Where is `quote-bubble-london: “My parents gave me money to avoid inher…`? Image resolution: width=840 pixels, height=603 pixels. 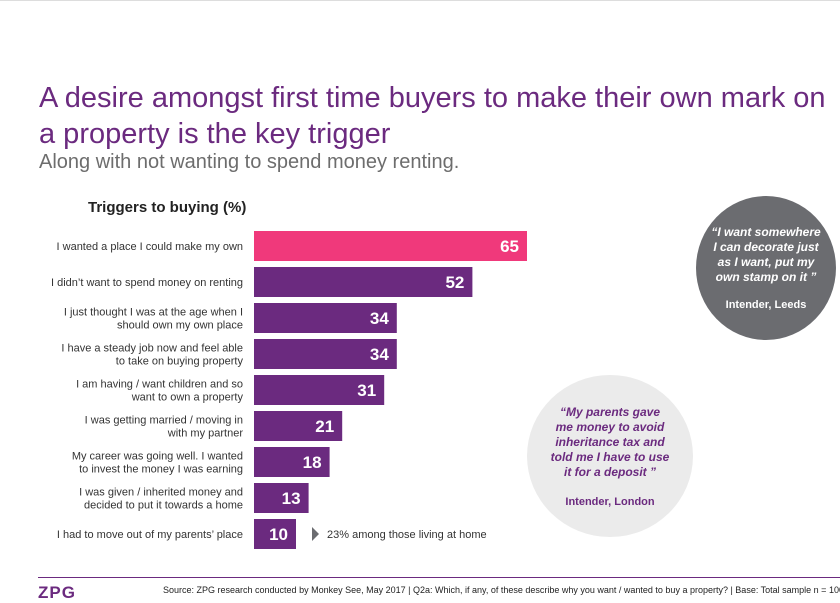 quote-bubble-london: “My parents gave me money to avoid inher… is located at coordinates (610, 456).